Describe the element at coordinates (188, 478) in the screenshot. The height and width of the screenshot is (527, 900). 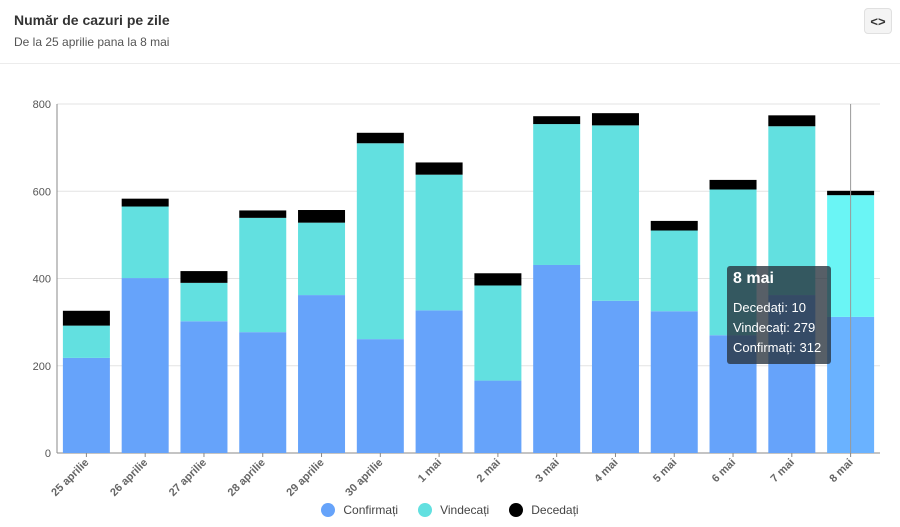
I see `x-category-label: 27 aprilie` at that location.